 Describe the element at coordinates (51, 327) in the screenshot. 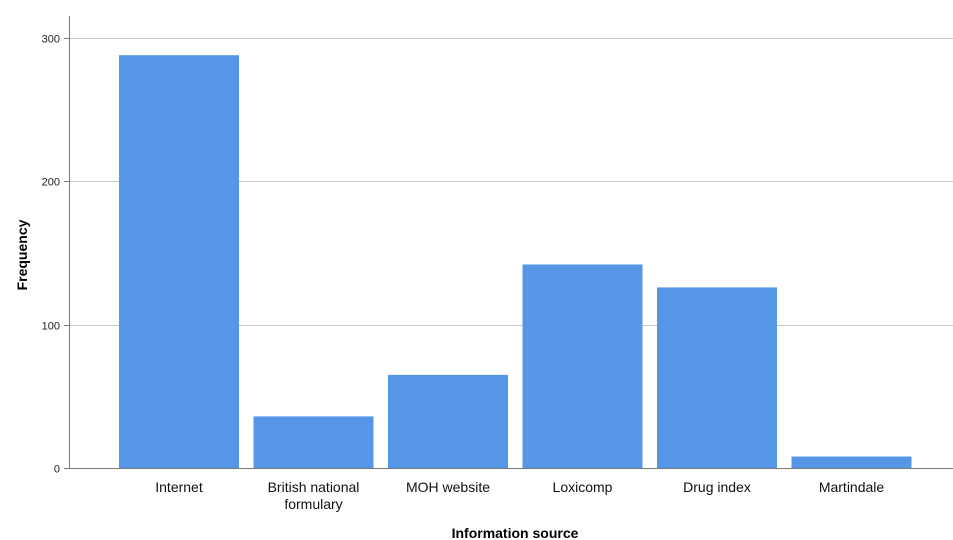

I see `y-tick-label: 100` at that location.